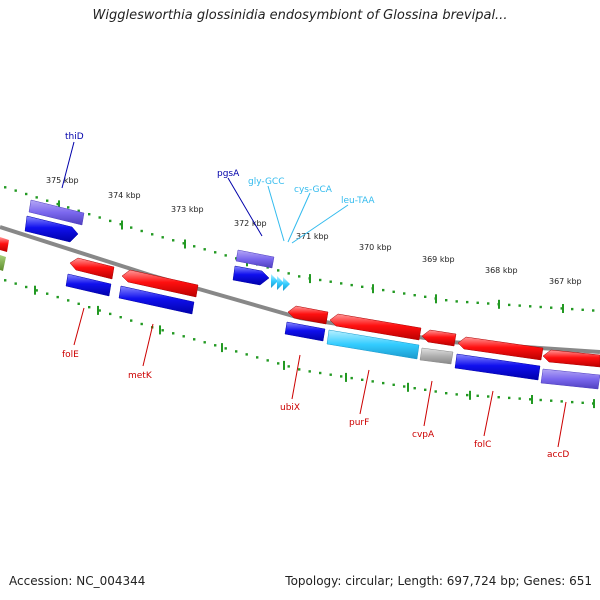  I want to click on leader-line-cys-GCA, so click(299, 217).